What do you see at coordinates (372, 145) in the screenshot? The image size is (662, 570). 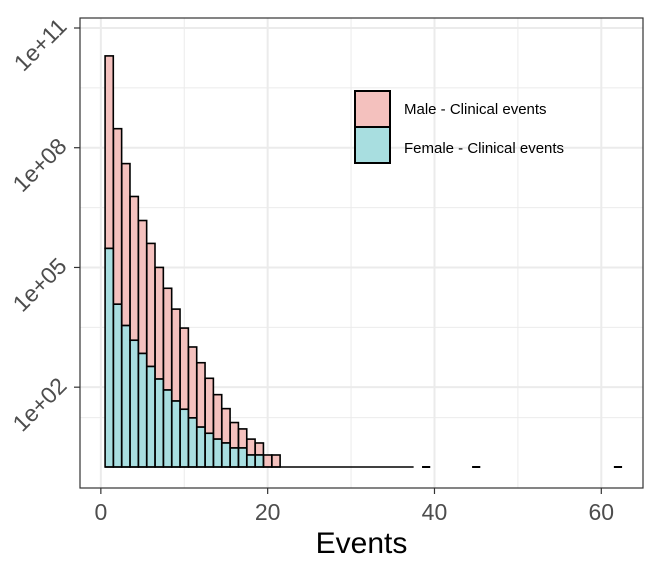 I see `legend-key-female` at bounding box center [372, 145].